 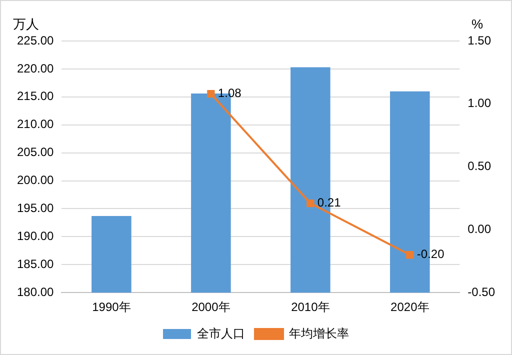 I want to click on y2-tick-label: 0.00, so click(x=480, y=229).